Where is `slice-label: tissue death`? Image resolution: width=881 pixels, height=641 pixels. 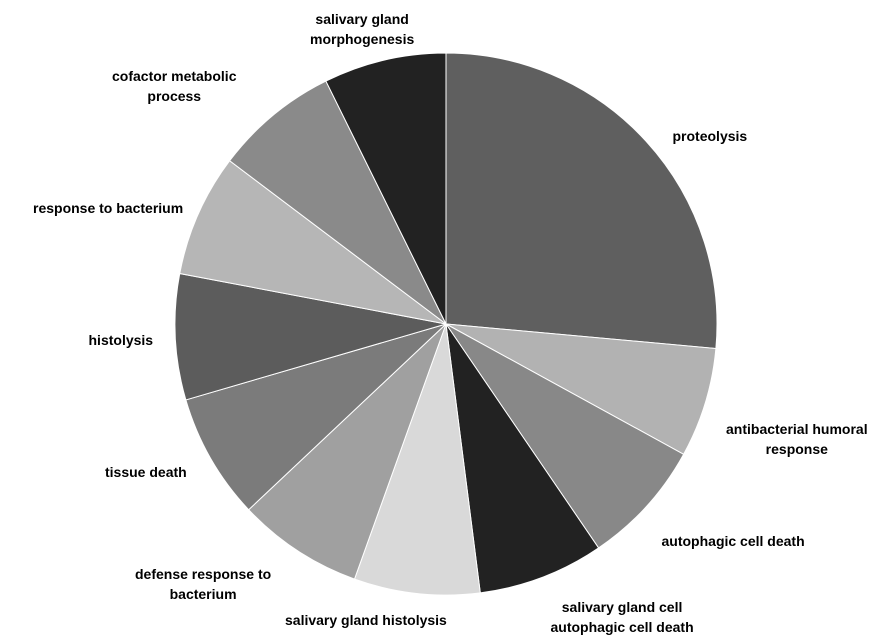
slice-label: tissue death is located at coordinates (146, 472).